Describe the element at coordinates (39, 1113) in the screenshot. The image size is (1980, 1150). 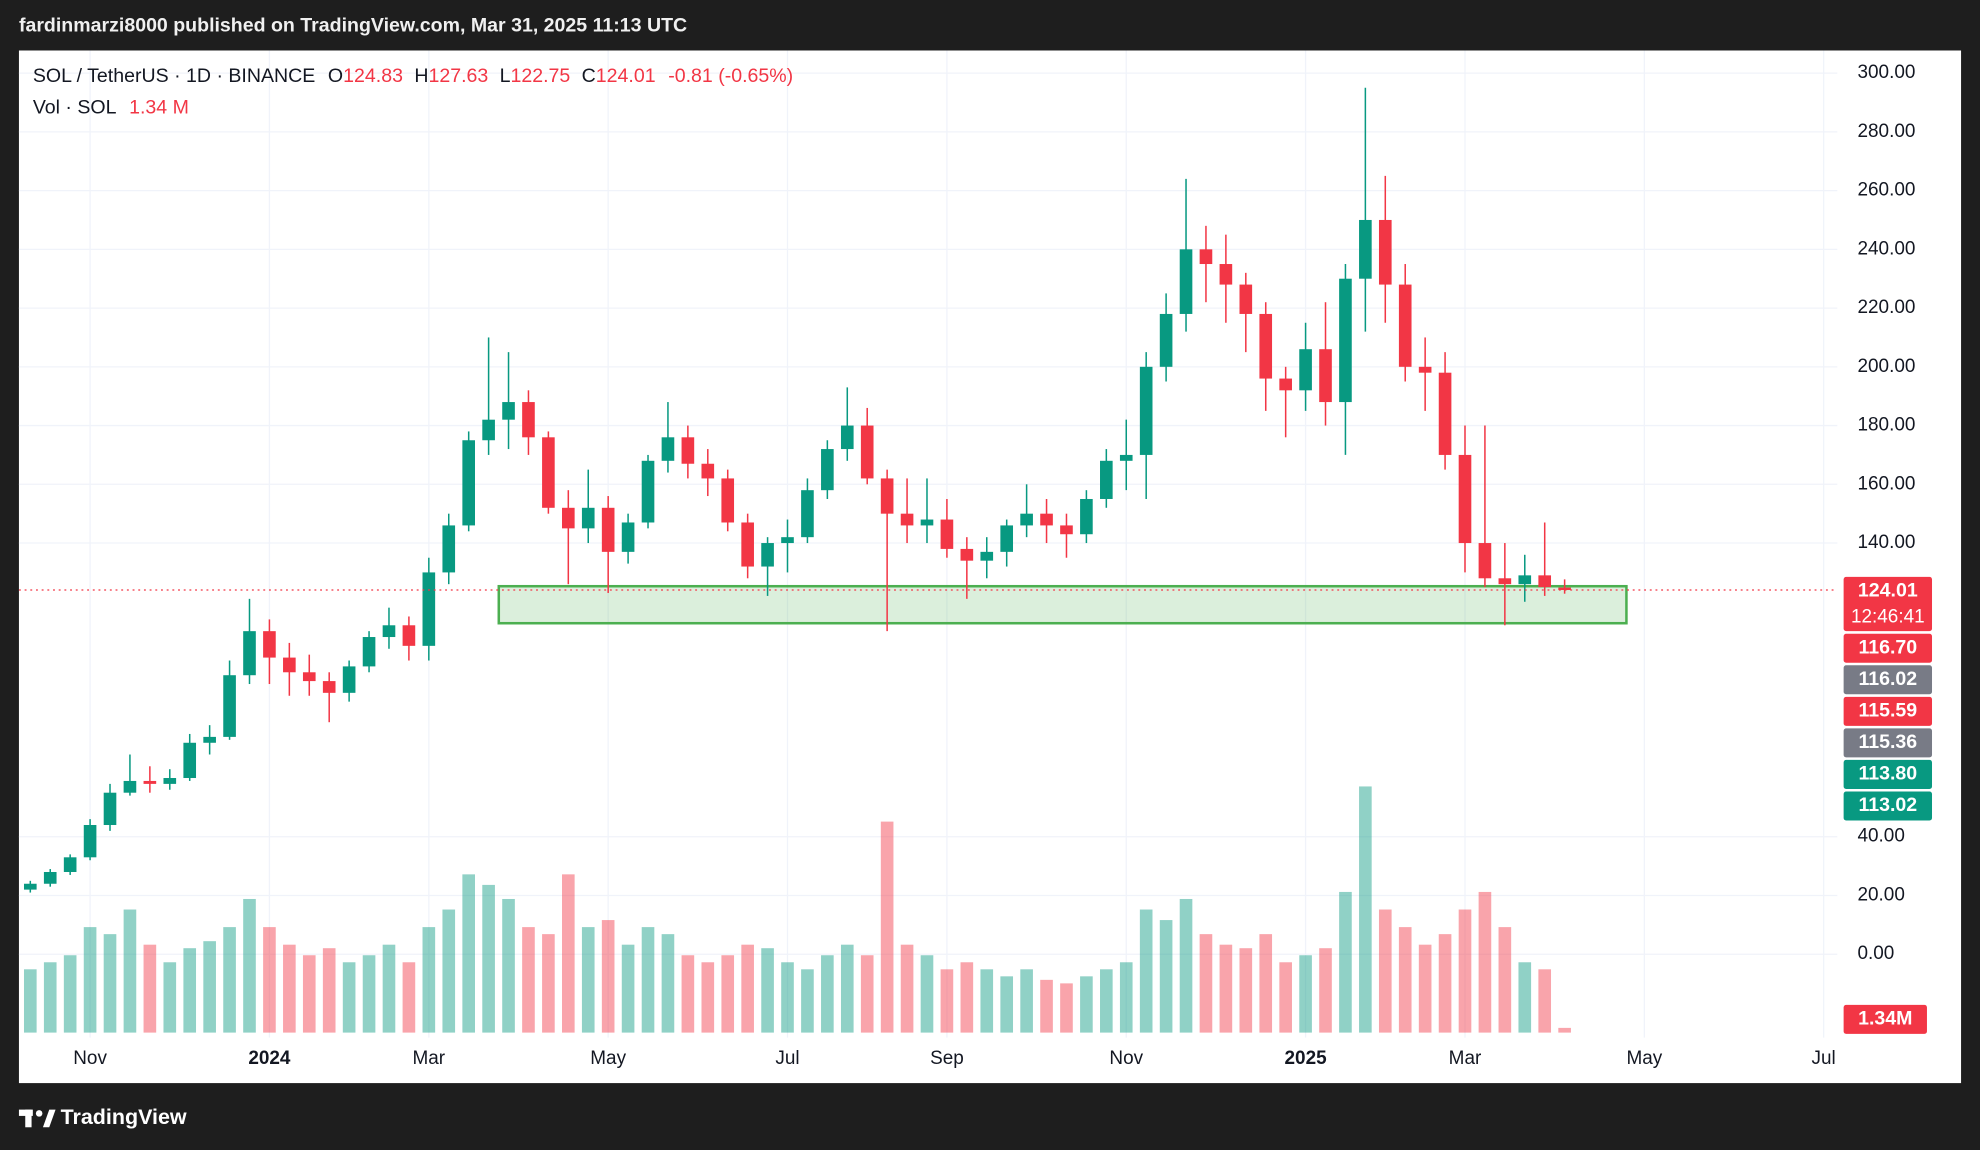
I see `logo-dot` at that location.